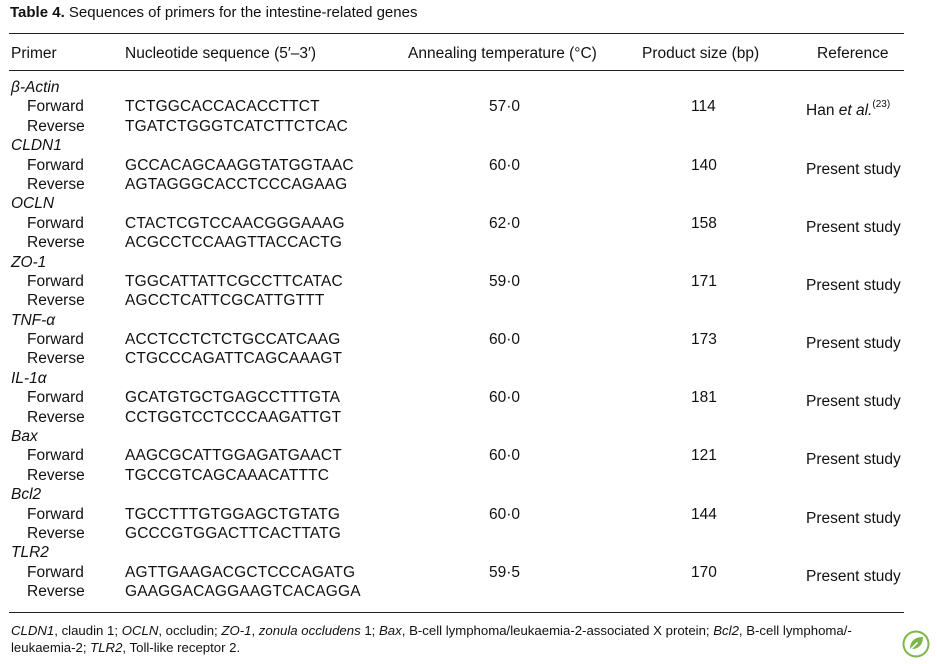  Describe the element at coordinates (704, 514) in the screenshot. I see `product-size: 144` at that location.